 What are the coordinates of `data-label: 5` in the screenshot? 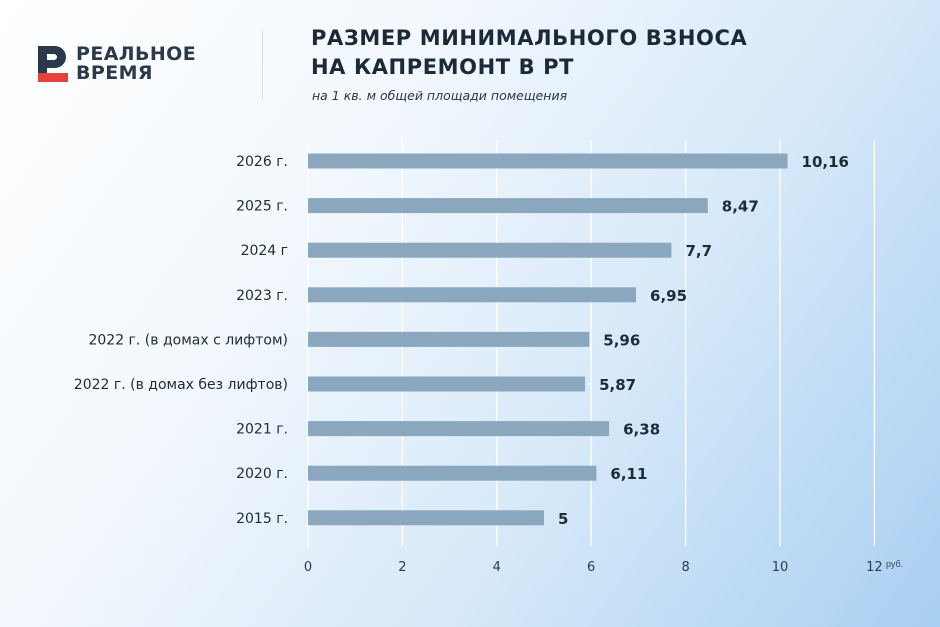 It's located at (563, 519).